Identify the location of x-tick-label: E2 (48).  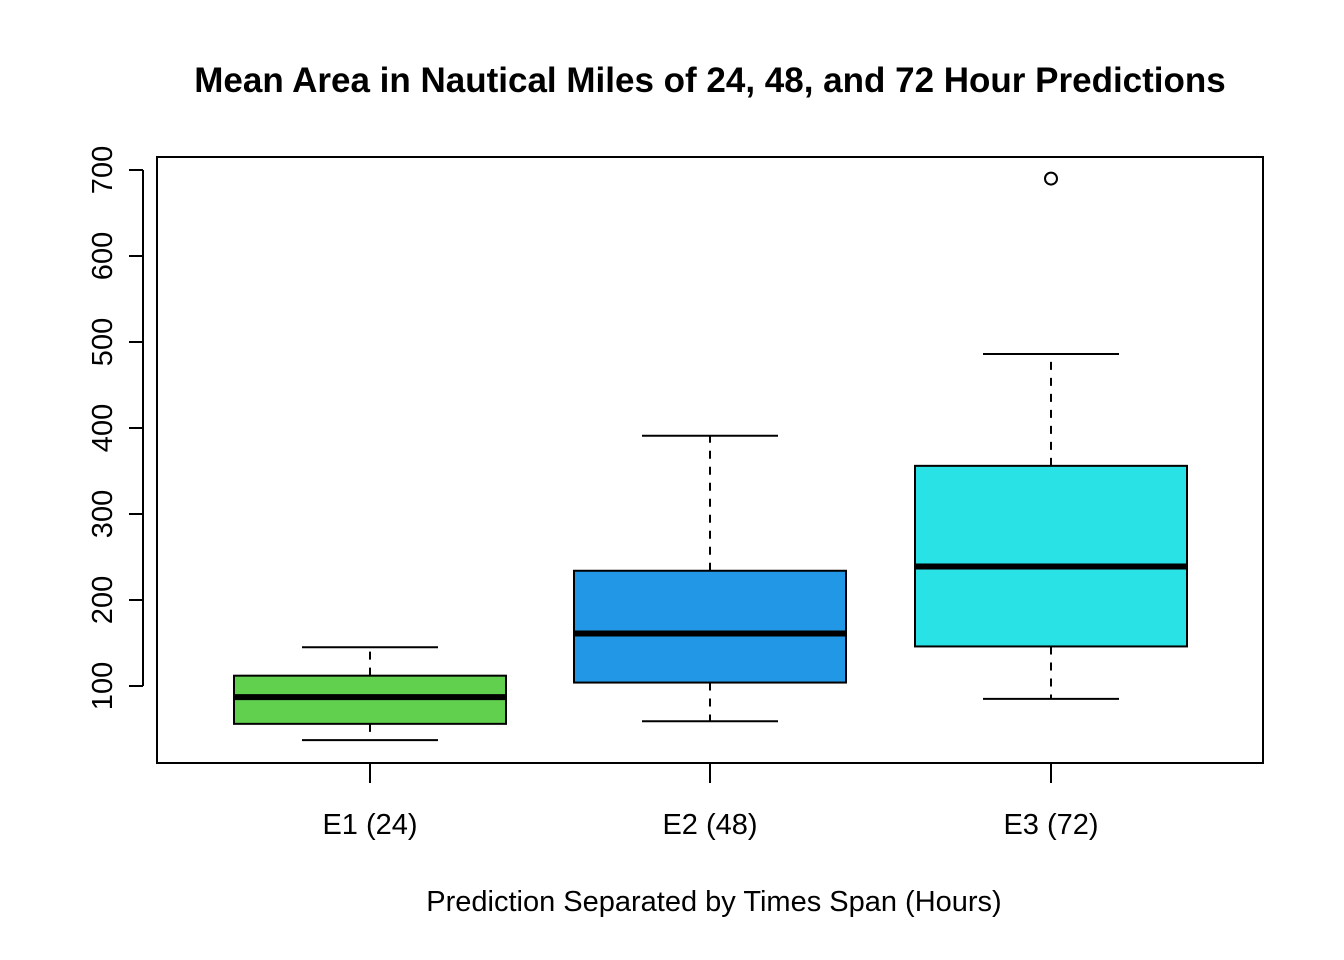
(709, 825).